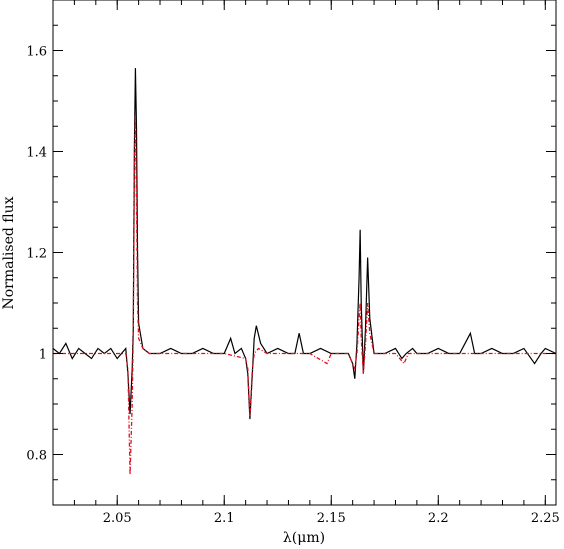 The height and width of the screenshot is (549, 564). What do you see at coordinates (36, 254) in the screenshot?
I see `y-tick-label: 1.2` at bounding box center [36, 254].